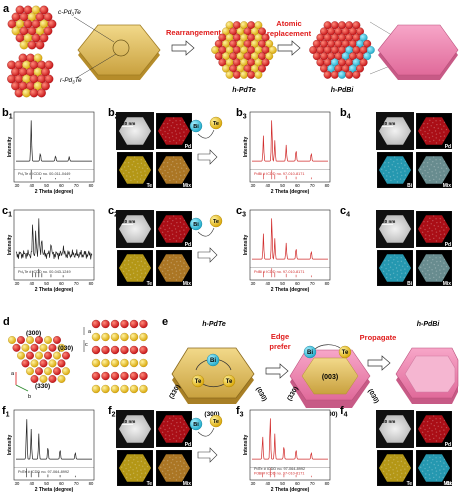 This screenshot has width=459, height=500. I want to click on eds-map-mix: Mix, so click(174, 268).